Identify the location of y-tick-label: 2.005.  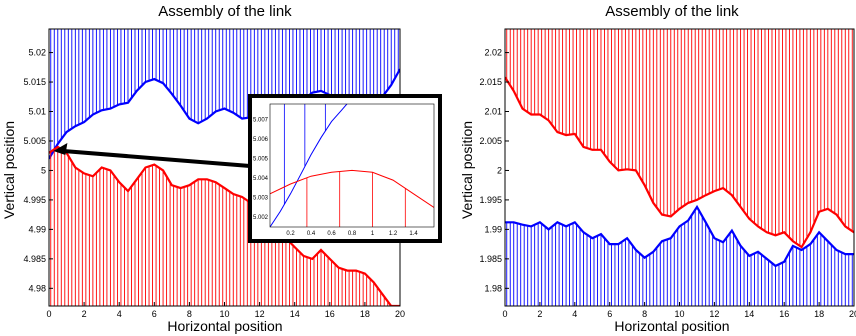
(490, 141).